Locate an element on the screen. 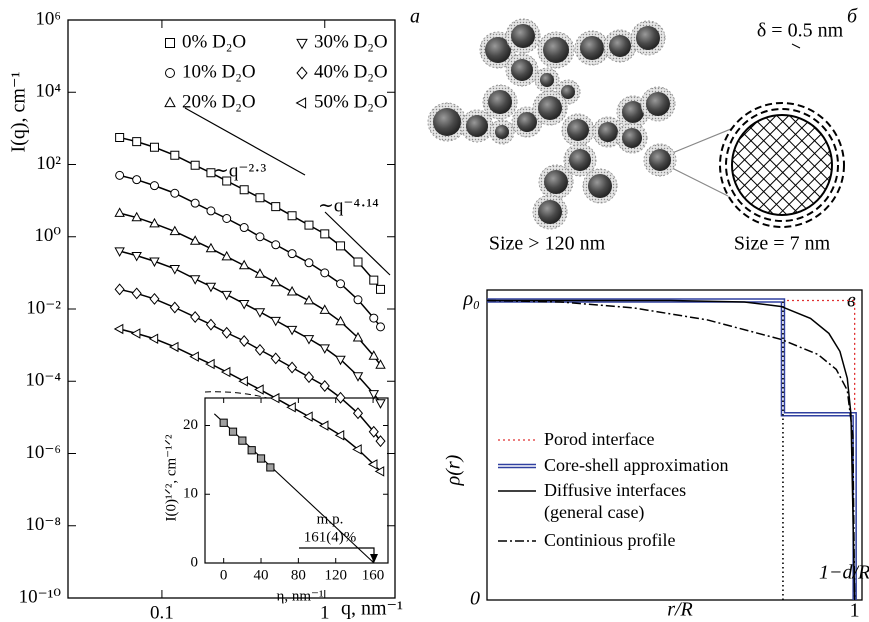 This screenshot has height=622, width=869. arrowhead is located at coordinates (373, 558).